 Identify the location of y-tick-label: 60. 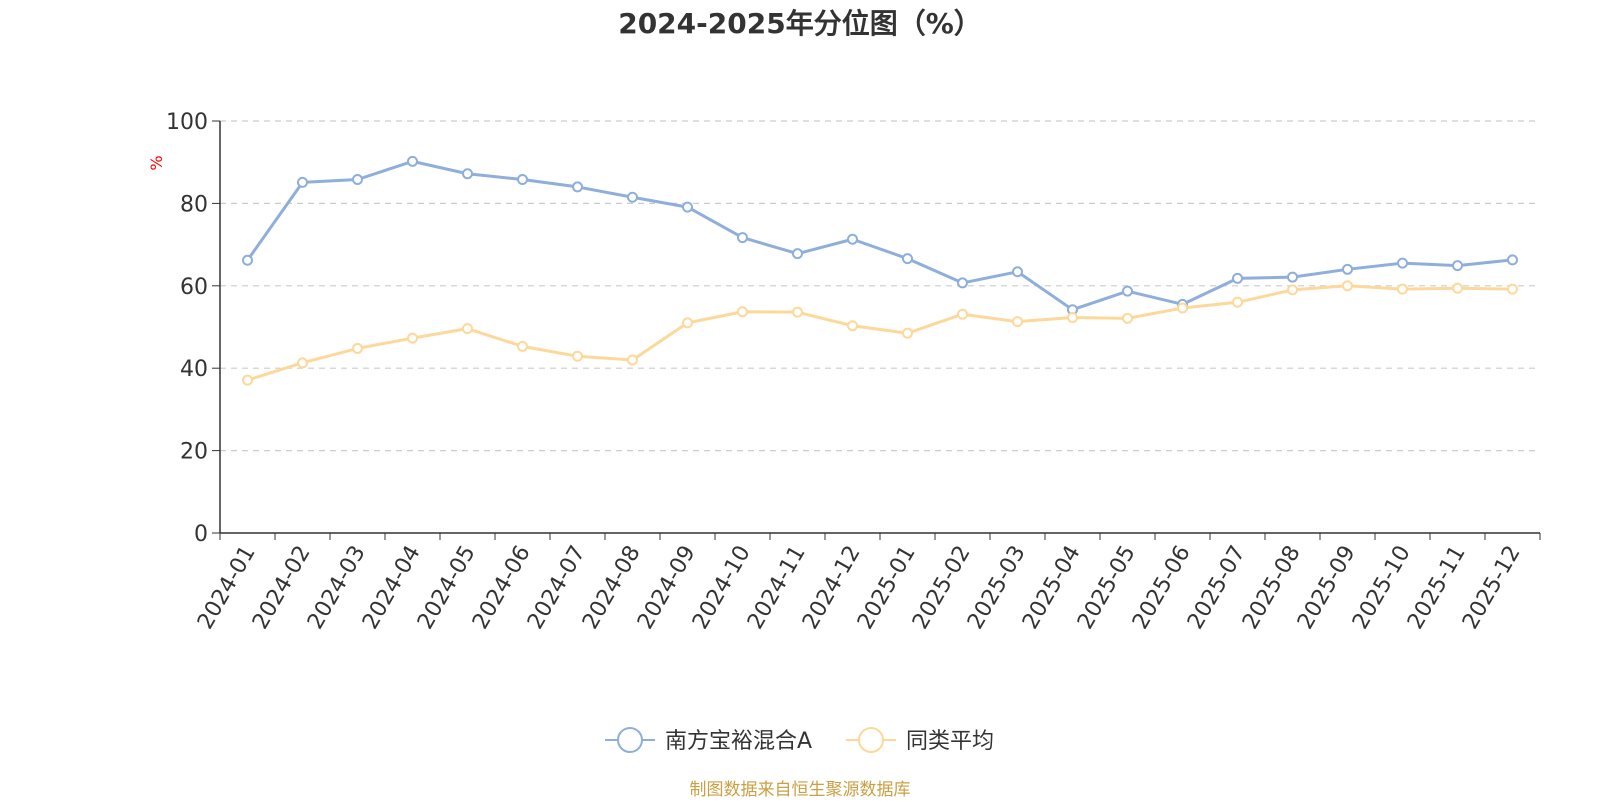
(194, 287).